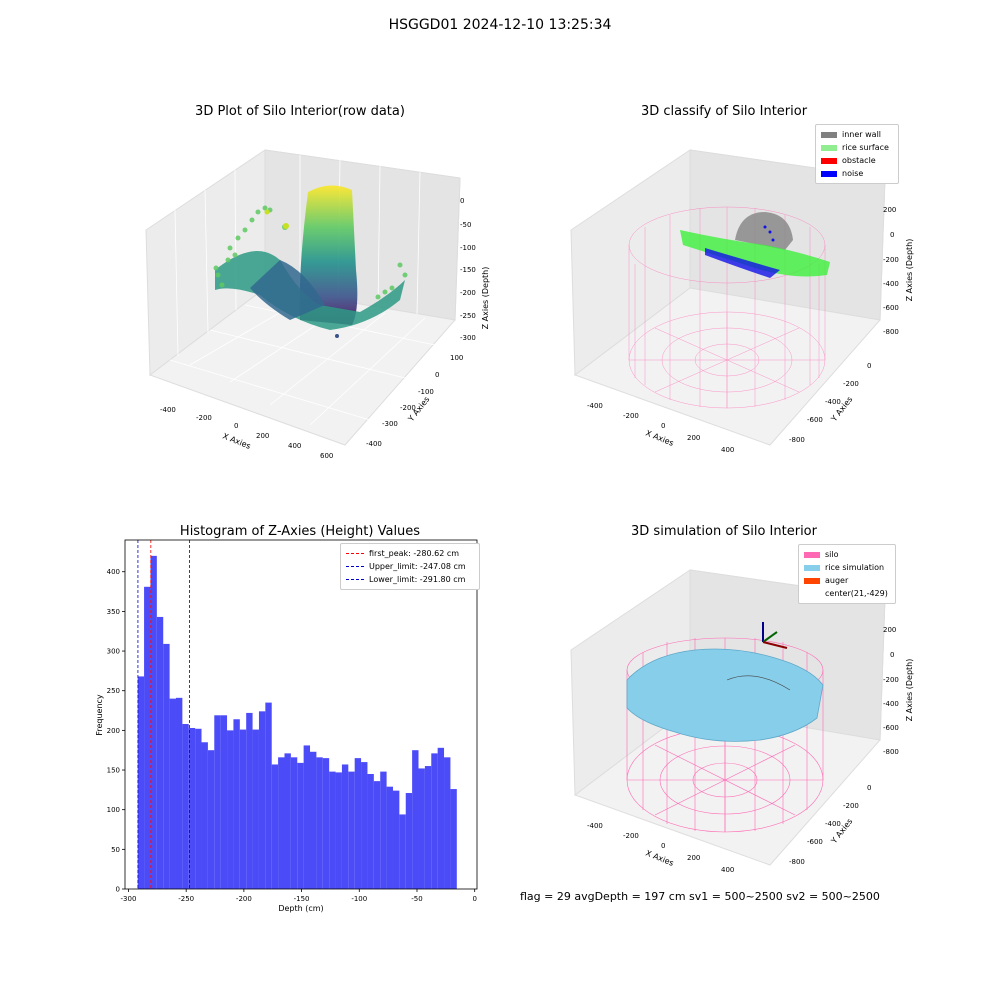 This screenshot has width=1000, height=1000. What do you see at coordinates (129, 899) in the screenshot?
I see `x-tick-label: -300` at bounding box center [129, 899].